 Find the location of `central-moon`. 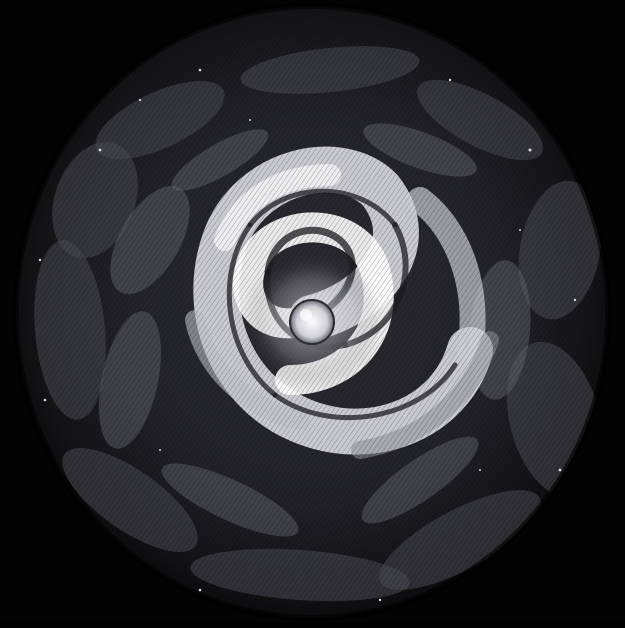

central-moon is located at coordinates (312, 322).